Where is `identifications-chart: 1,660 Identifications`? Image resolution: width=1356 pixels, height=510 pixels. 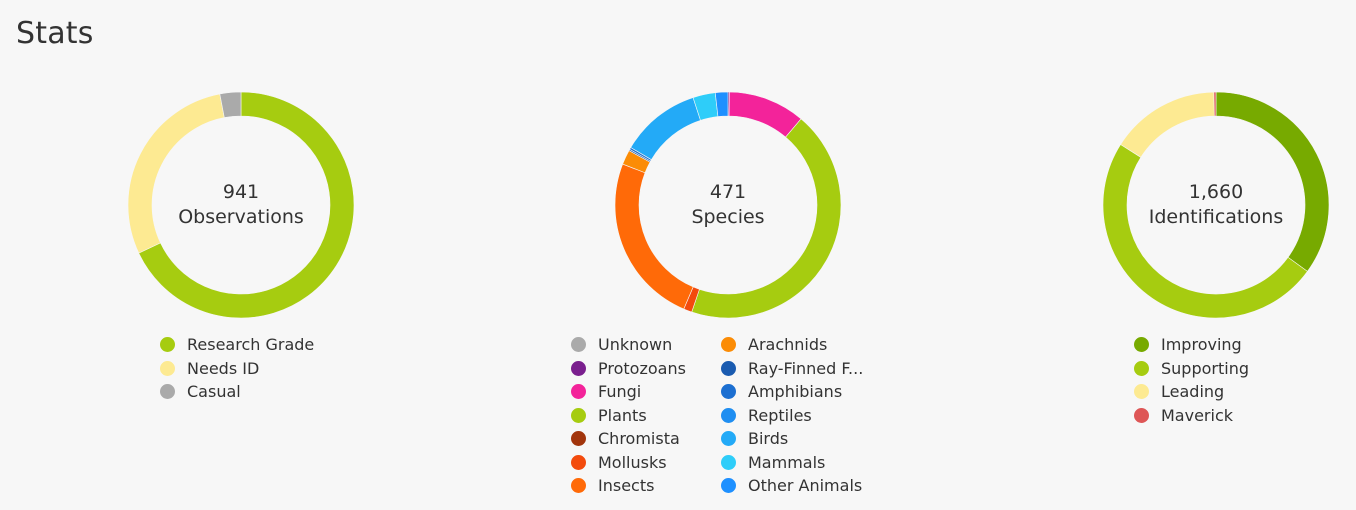 identifications-chart: 1,660 Identifications is located at coordinates (1216, 205).